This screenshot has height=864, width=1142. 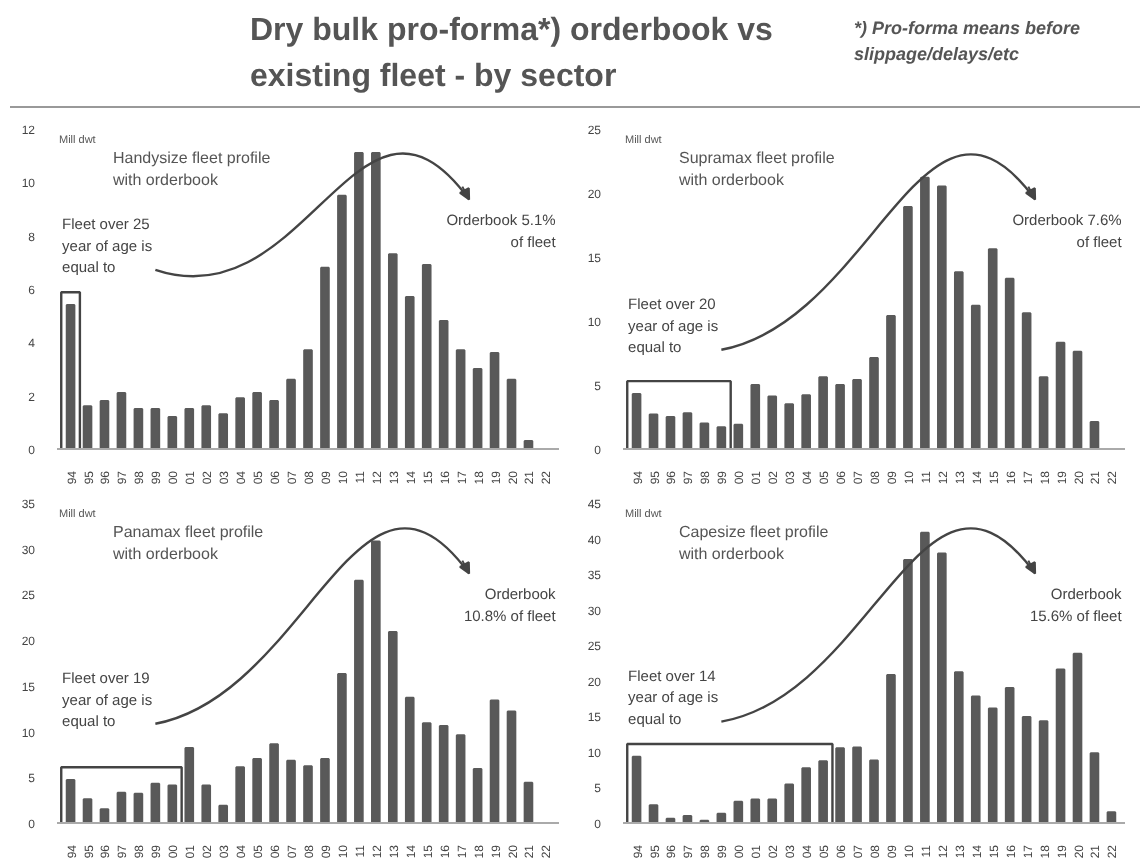 I want to click on text: Capesize fleet profile with orderbook, so click(x=753, y=543).